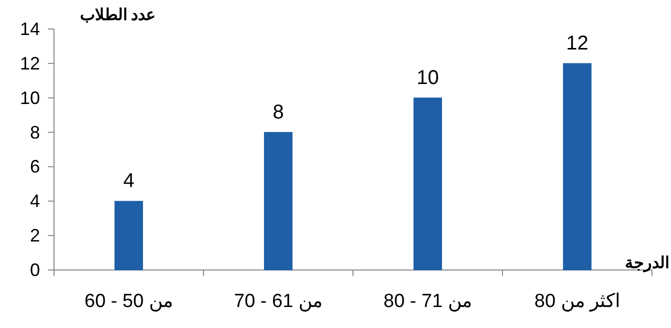 The width and height of the screenshot is (671, 328). I want to click on y-tick-label: 4, so click(35, 201).